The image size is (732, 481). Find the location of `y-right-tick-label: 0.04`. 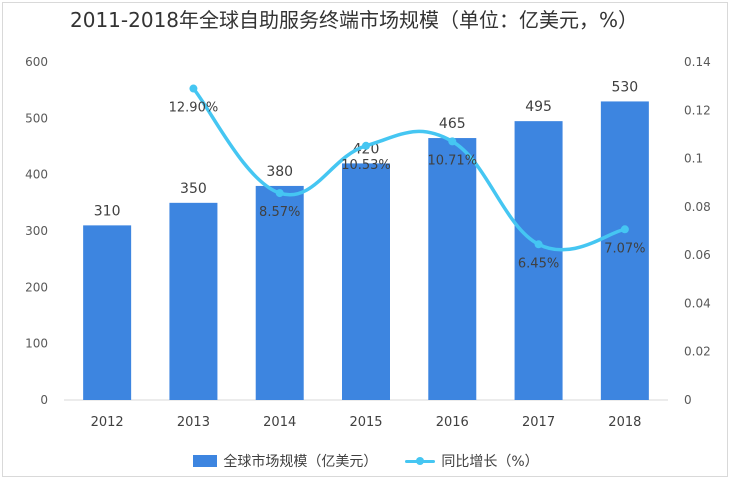

y-right-tick-label: 0.04 is located at coordinates (697, 303).